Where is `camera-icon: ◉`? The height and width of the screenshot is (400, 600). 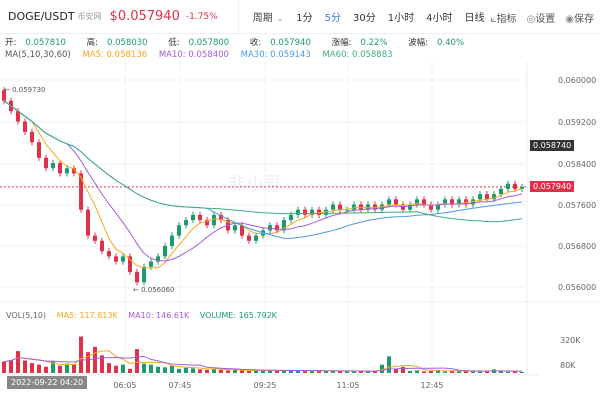
camera-icon: ◉ is located at coordinates (569, 19).